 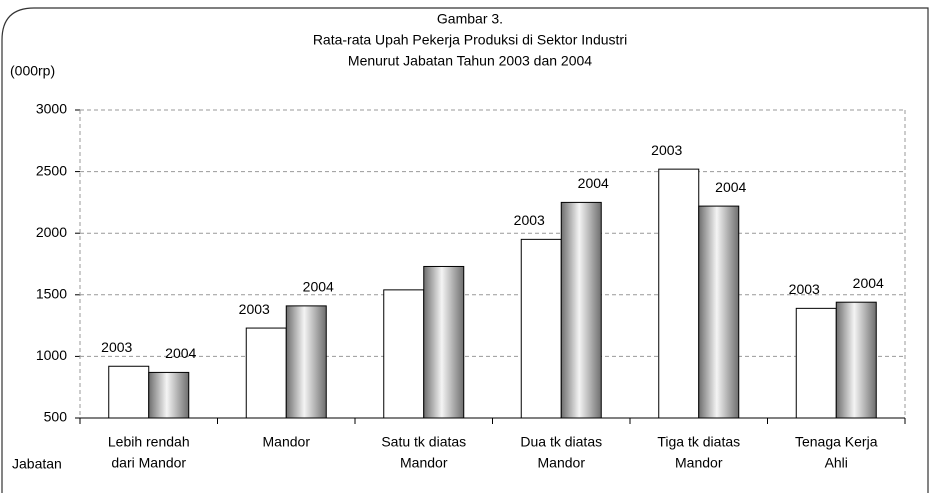 What do you see at coordinates (698, 442) in the screenshot?
I see `x-tick-label: Tiga tk diatas` at bounding box center [698, 442].